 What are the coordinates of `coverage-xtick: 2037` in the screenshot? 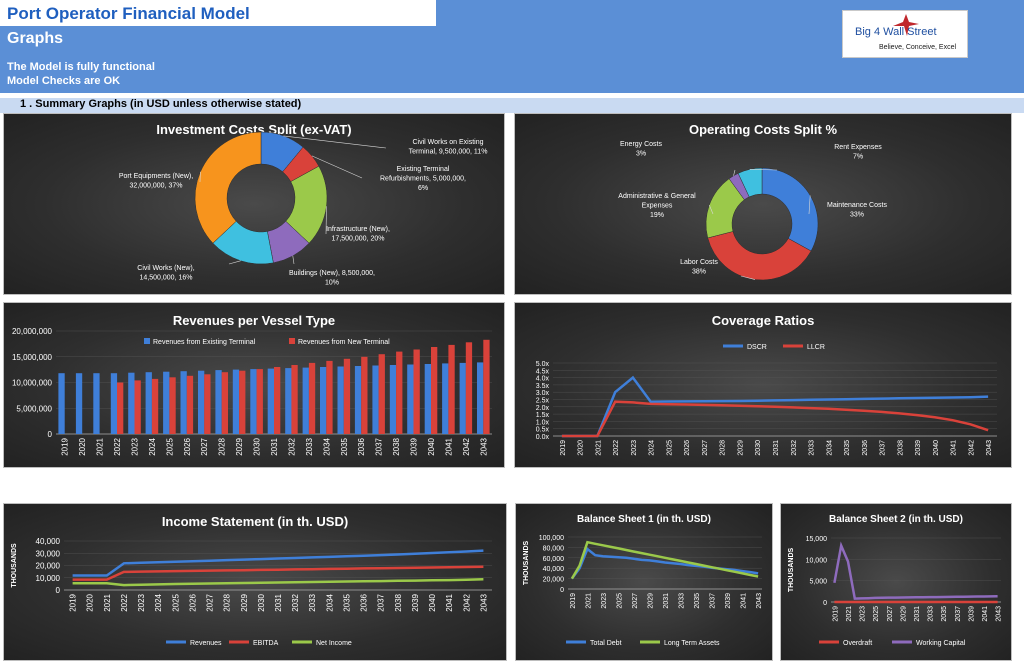 It's located at (883, 448).